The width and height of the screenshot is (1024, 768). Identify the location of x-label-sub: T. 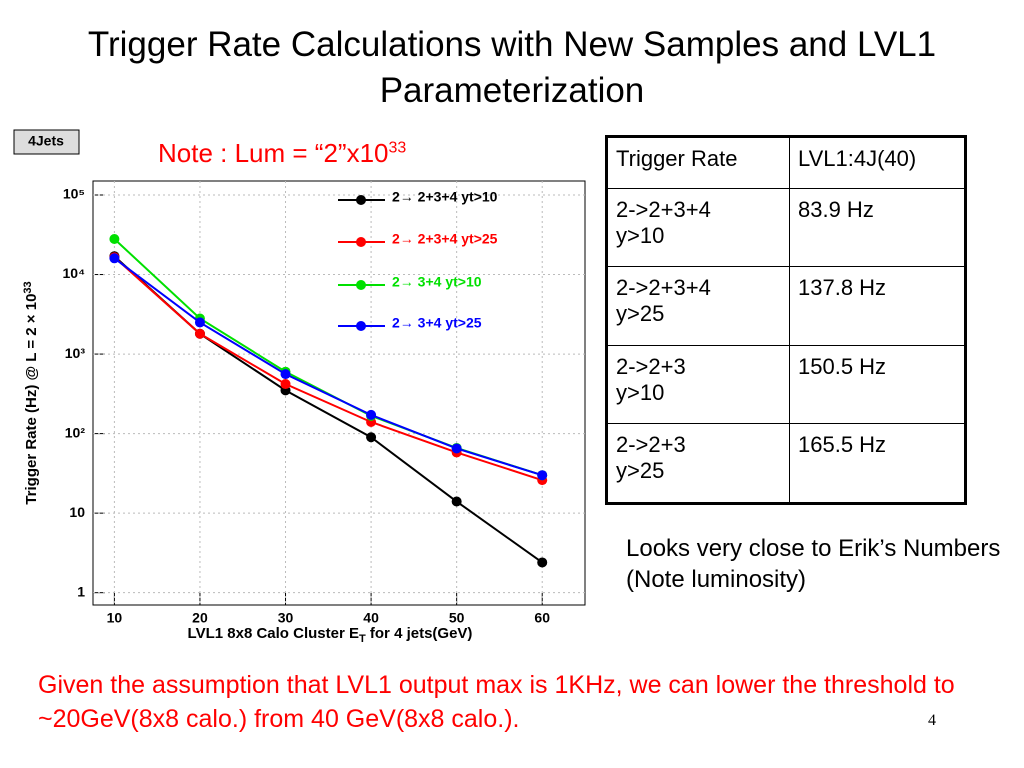
(362, 639).